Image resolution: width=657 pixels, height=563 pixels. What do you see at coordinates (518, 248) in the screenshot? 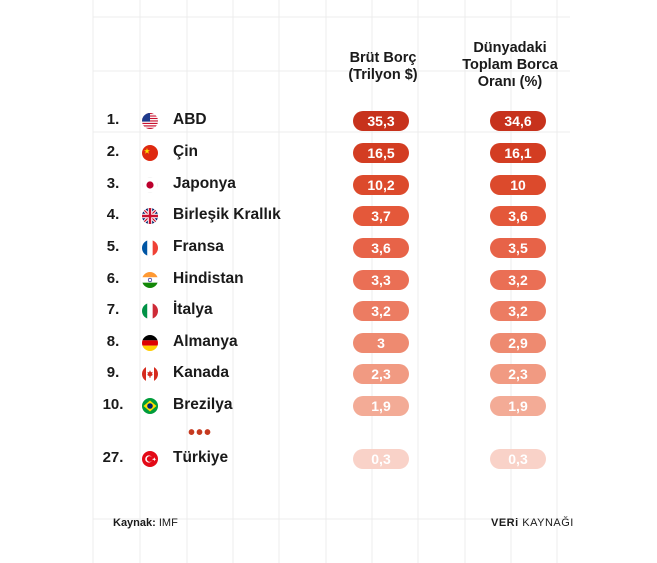
I see `world-share-value: 3,5` at bounding box center [518, 248].